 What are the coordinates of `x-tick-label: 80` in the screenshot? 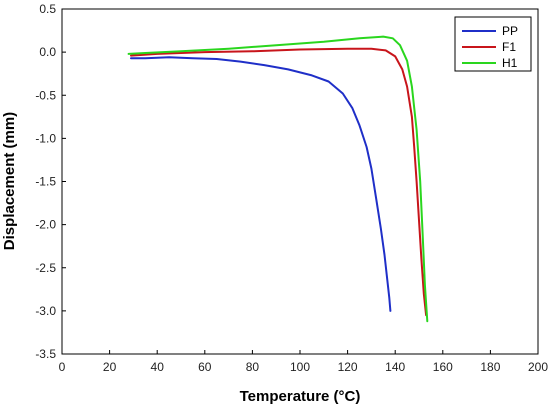 It's located at (253, 367).